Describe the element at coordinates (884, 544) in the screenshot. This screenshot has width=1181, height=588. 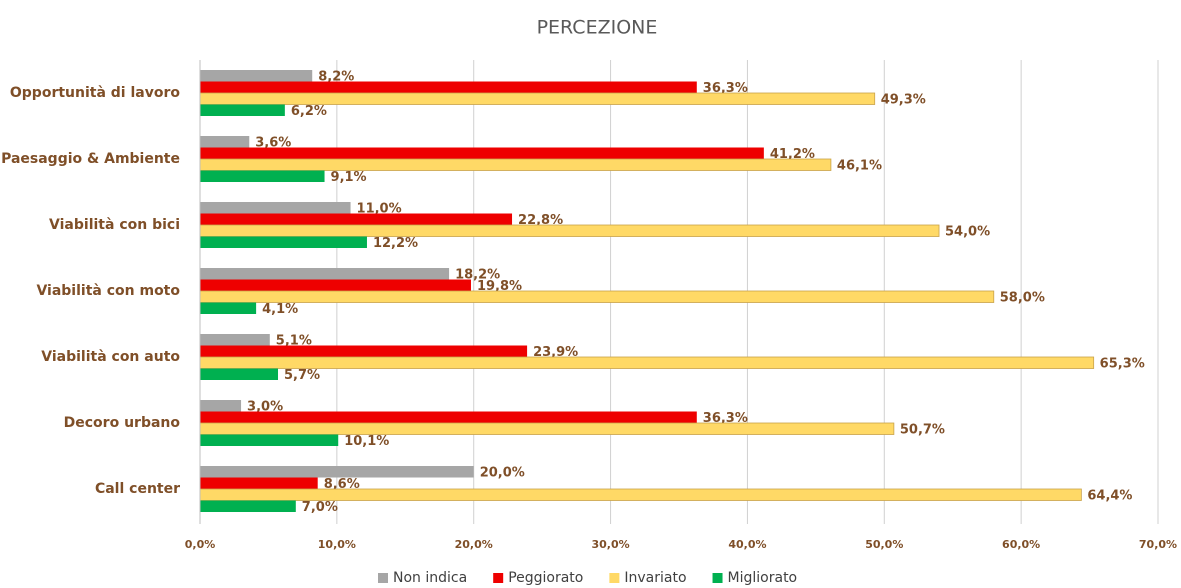
I see `x-tick-label: 50,0%` at that location.